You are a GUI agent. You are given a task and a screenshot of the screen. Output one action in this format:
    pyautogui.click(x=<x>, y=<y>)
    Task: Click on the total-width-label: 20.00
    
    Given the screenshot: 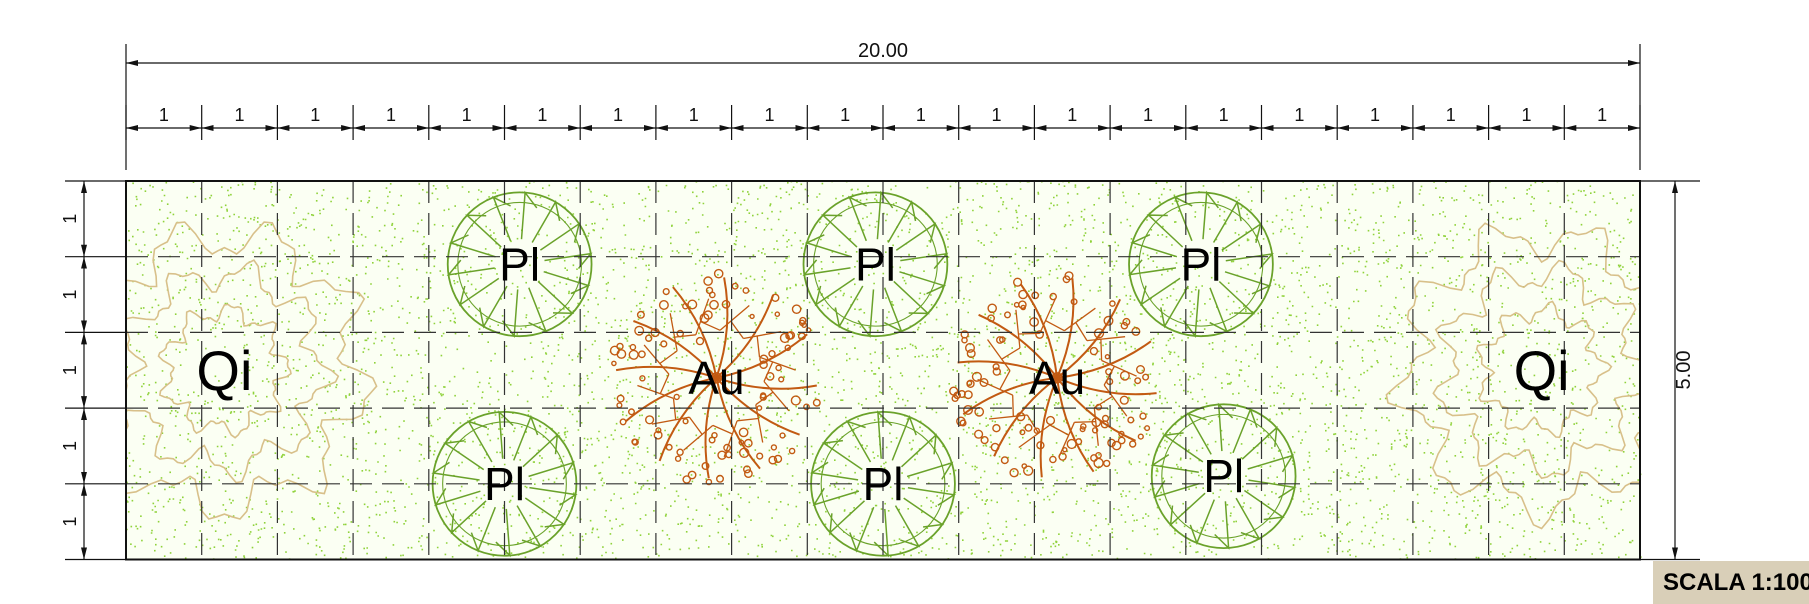 What is the action you would take?
    pyautogui.click(x=883, y=51)
    